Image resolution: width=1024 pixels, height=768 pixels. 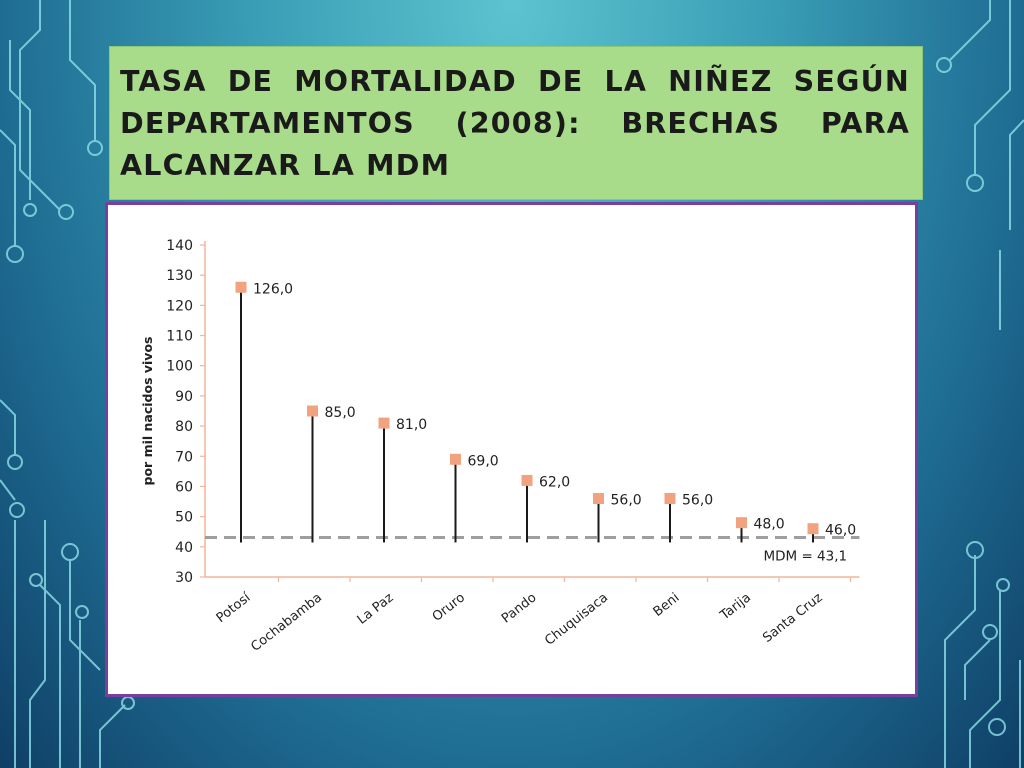 What do you see at coordinates (667, 605) in the screenshot?
I see `x-tick-label: Beni` at bounding box center [667, 605].